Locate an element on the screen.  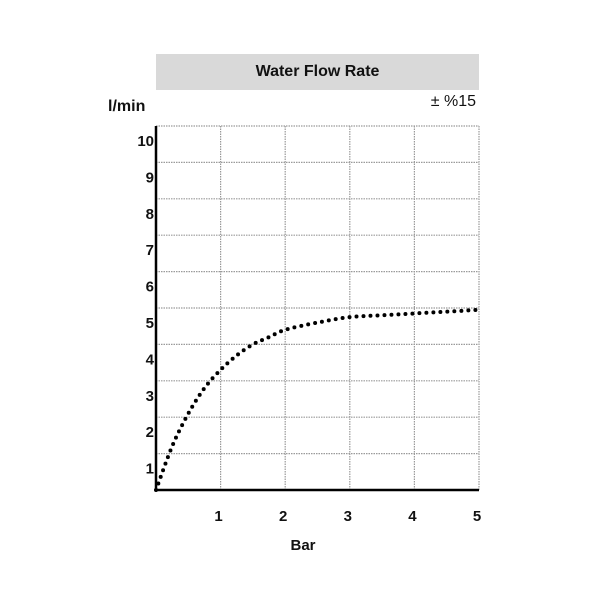
x-tick-label: 4 is located at coordinates (412, 516).